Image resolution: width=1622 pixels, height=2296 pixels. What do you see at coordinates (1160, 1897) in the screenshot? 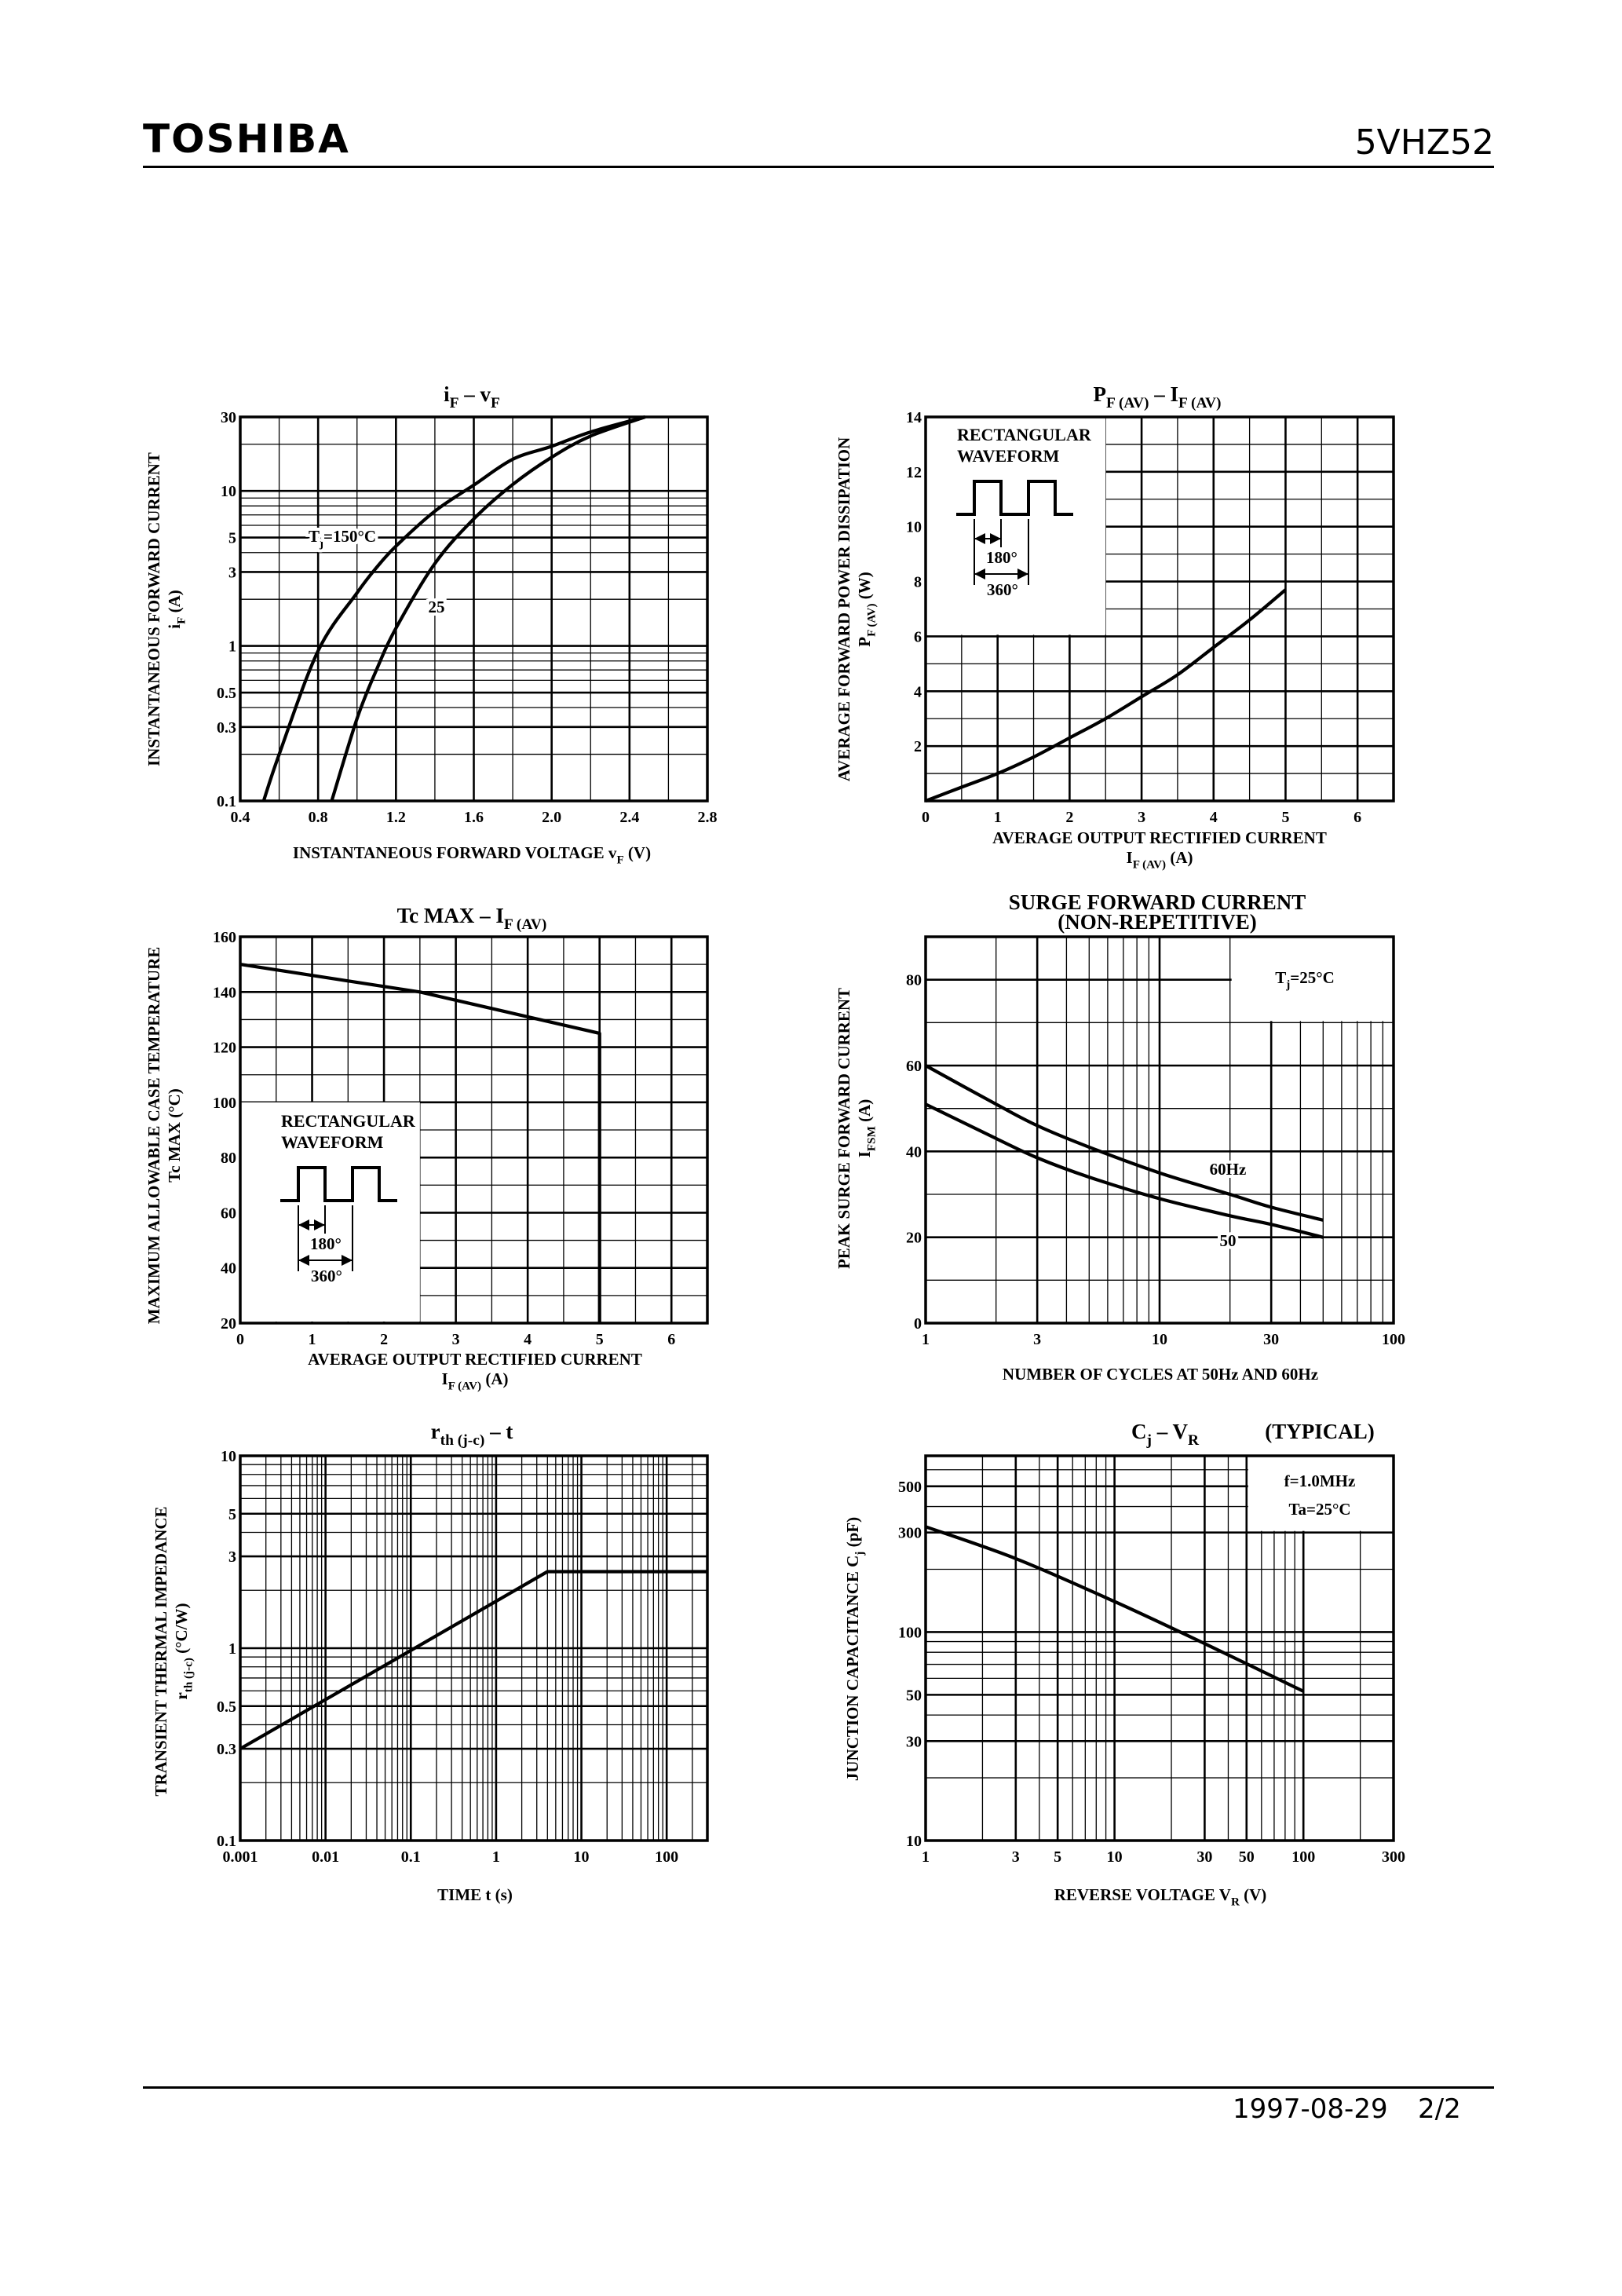
I see `x-axis-label: REVERSE VOLTAGE VR (V)` at bounding box center [1160, 1897].